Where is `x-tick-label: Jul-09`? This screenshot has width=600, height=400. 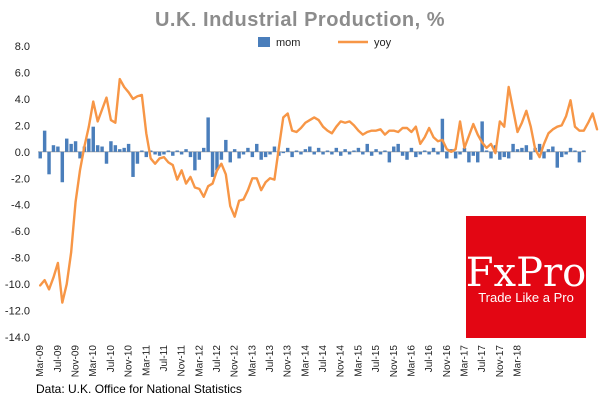
x-tick-label: Jul-09 is located at coordinates (58, 359).